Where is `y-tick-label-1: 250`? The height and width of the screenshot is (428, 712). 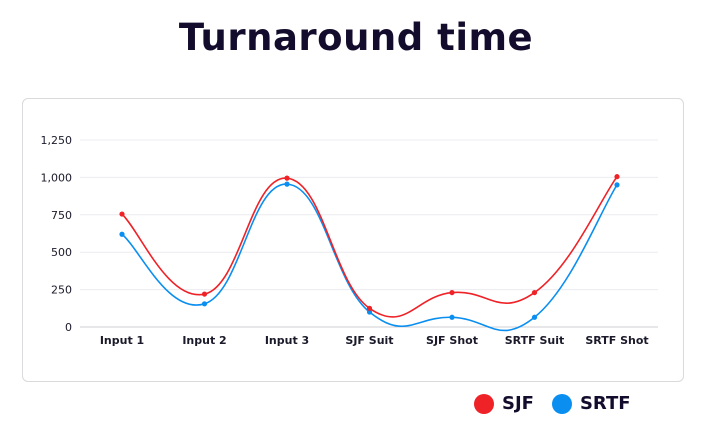 y-tick-label-1: 250 is located at coordinates (61, 290).